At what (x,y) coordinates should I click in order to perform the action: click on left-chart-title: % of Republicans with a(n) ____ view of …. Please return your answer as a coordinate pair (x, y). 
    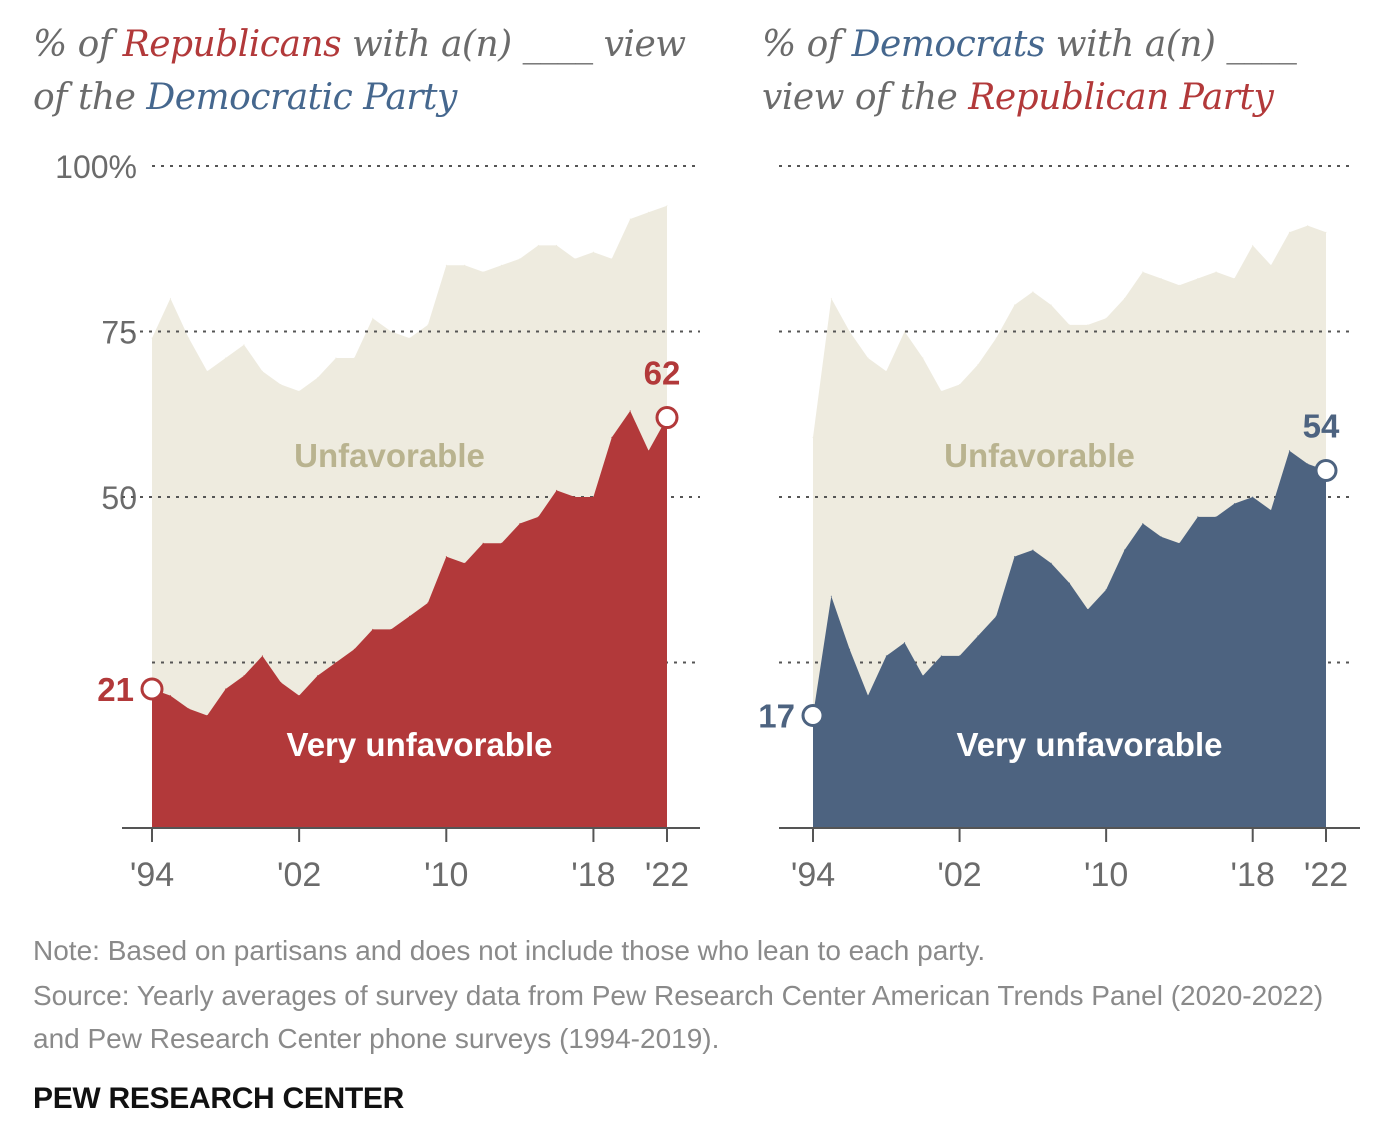
    Looking at the image, I should click on (373, 71).